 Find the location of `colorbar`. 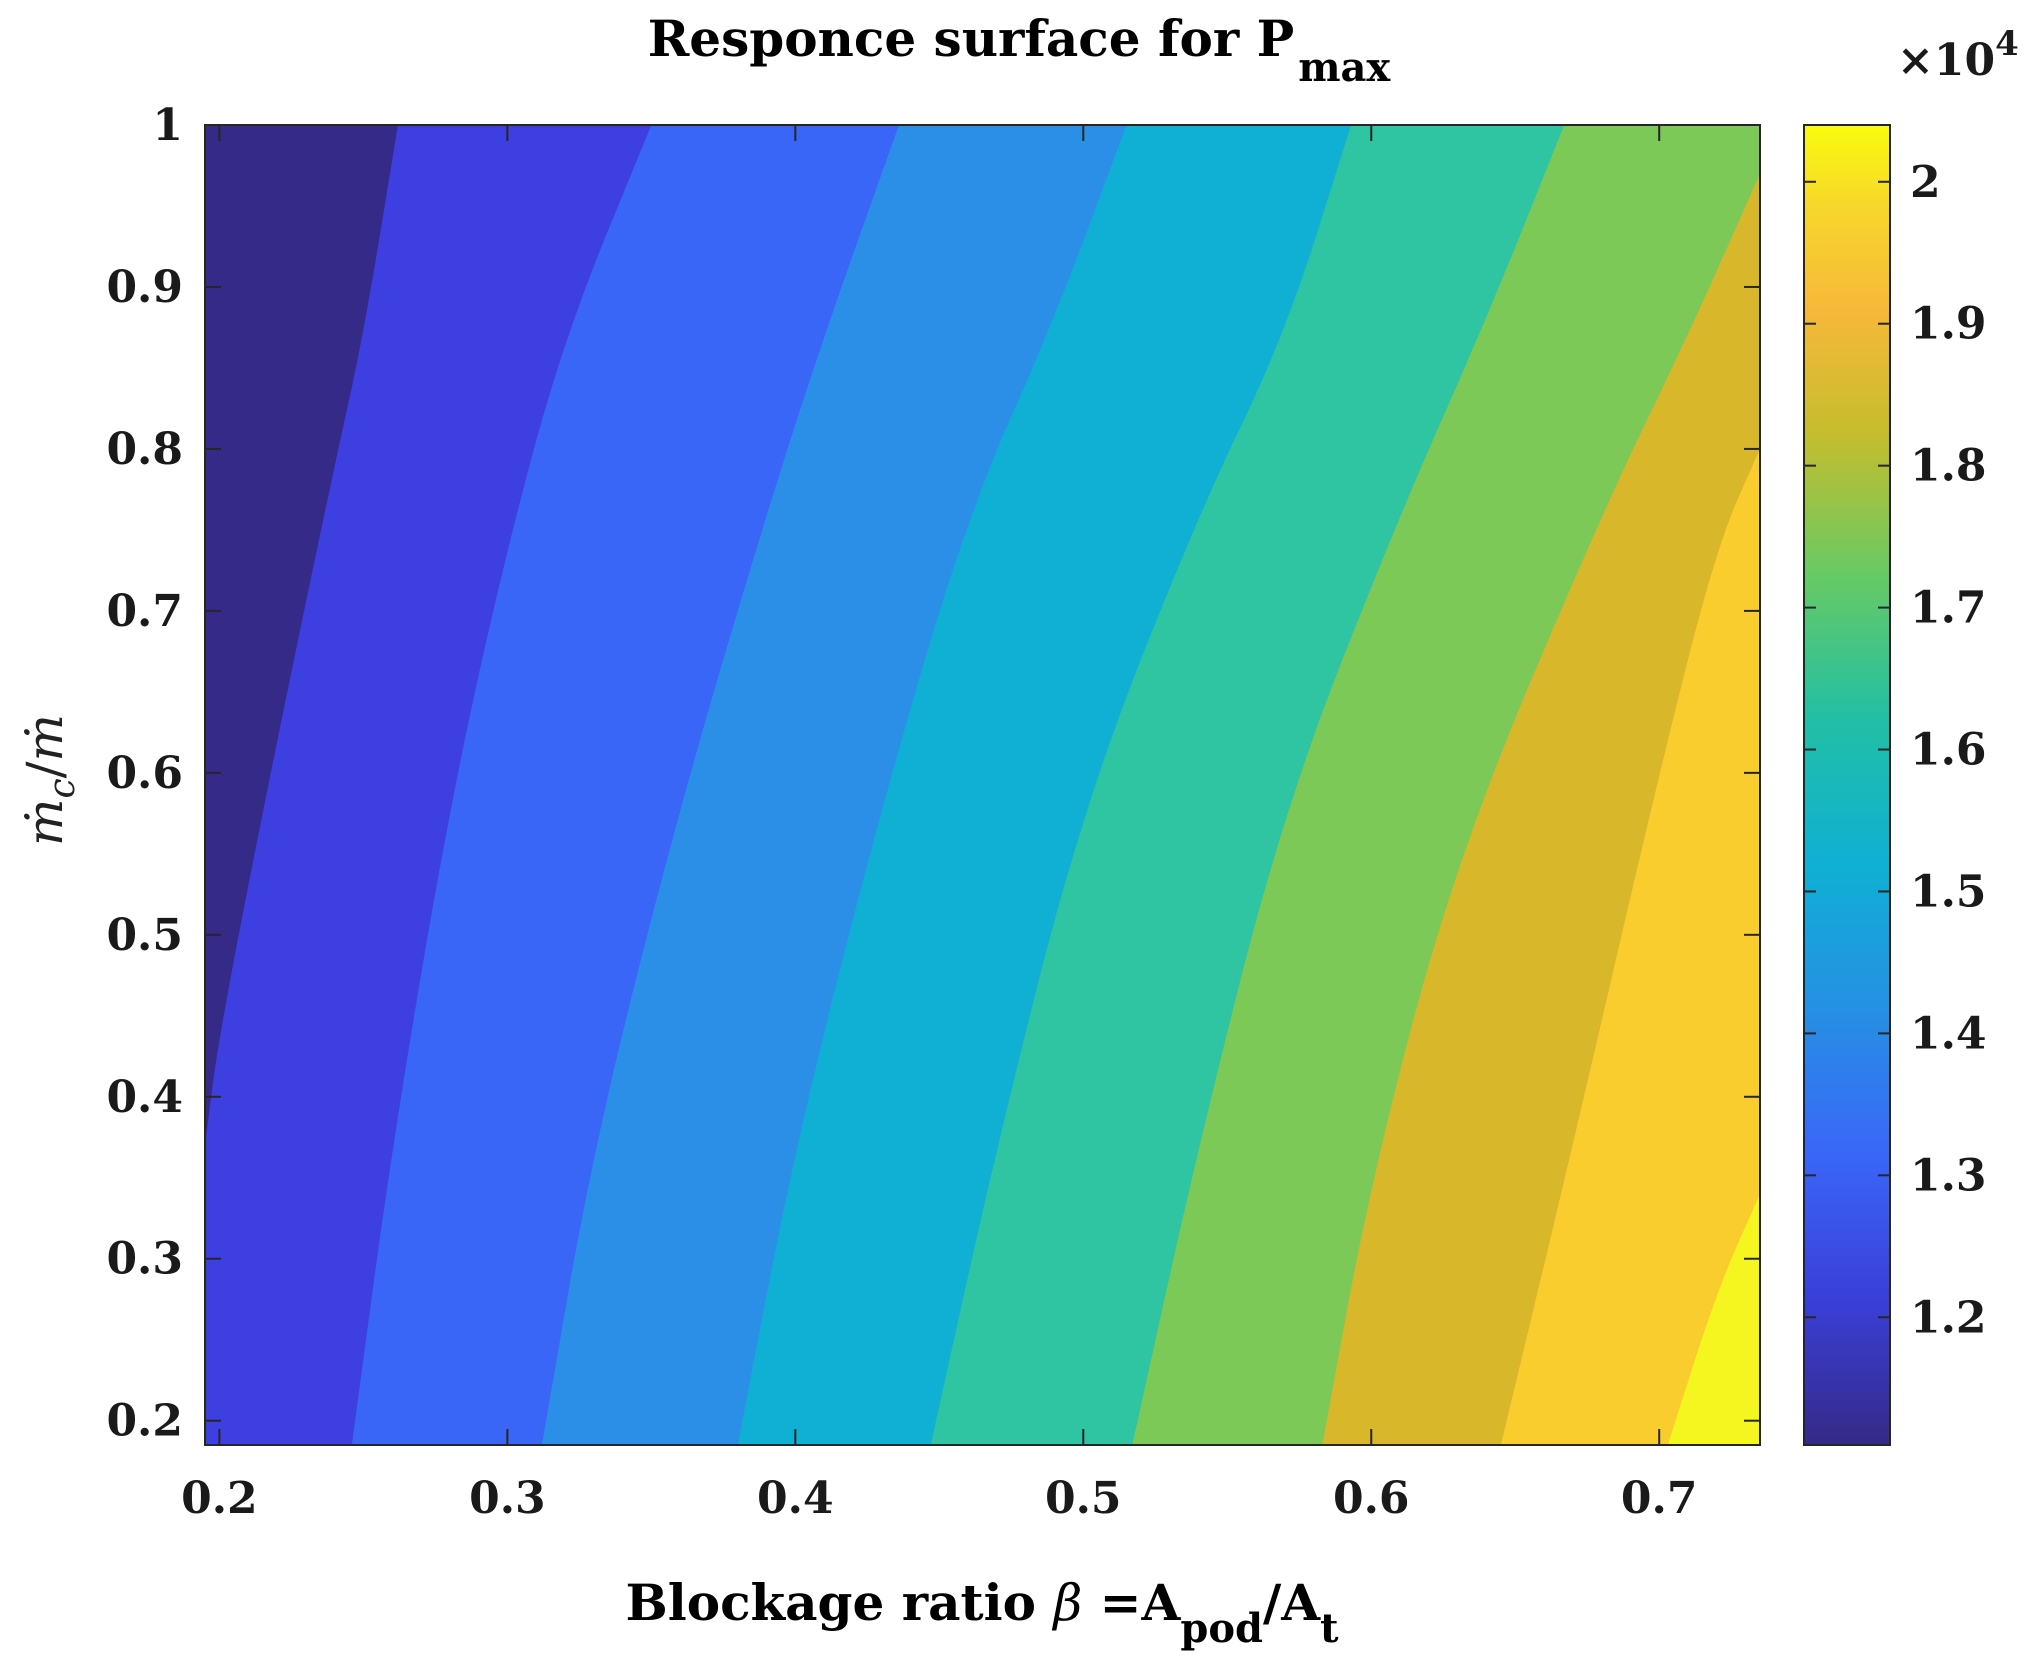

colorbar is located at coordinates (1847, 785).